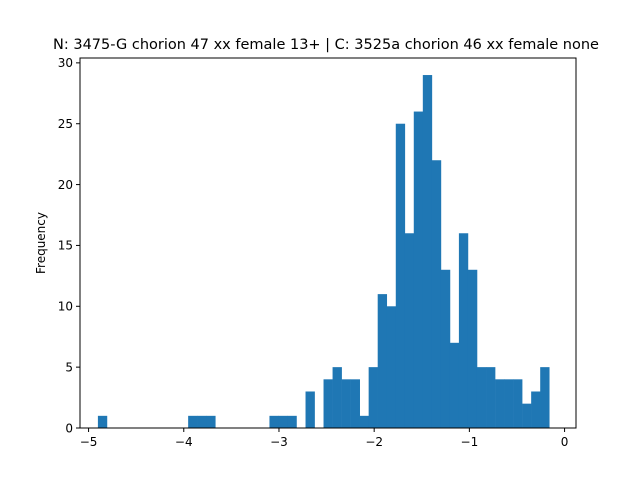  Describe the element at coordinates (324, 438) in the screenshot. I see `x-axis-ticks: −5 −4 −3 −2 −1 0` at that location.